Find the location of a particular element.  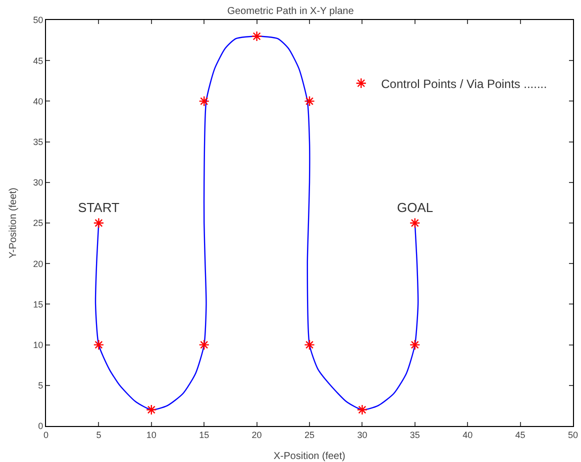

y-tick-label: 50 is located at coordinates (38, 20).